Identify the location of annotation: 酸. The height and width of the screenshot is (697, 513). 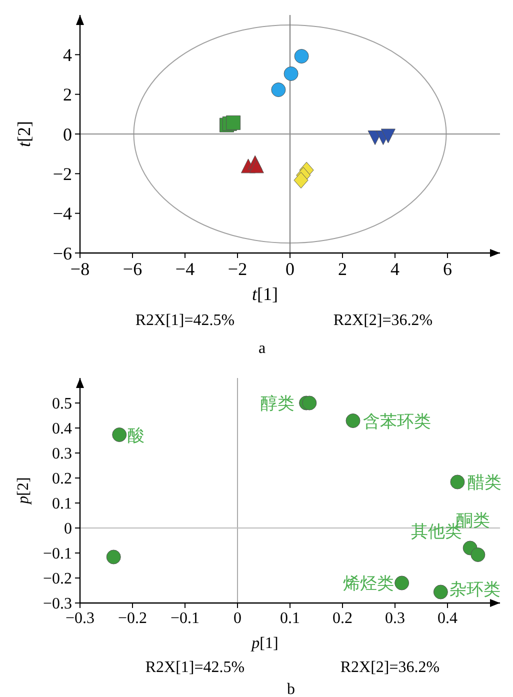
(135, 435).